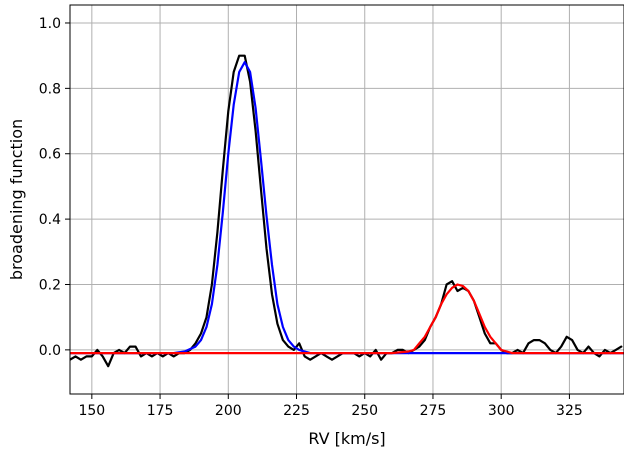  I want to click on x-tick-label: 300, so click(501, 411).